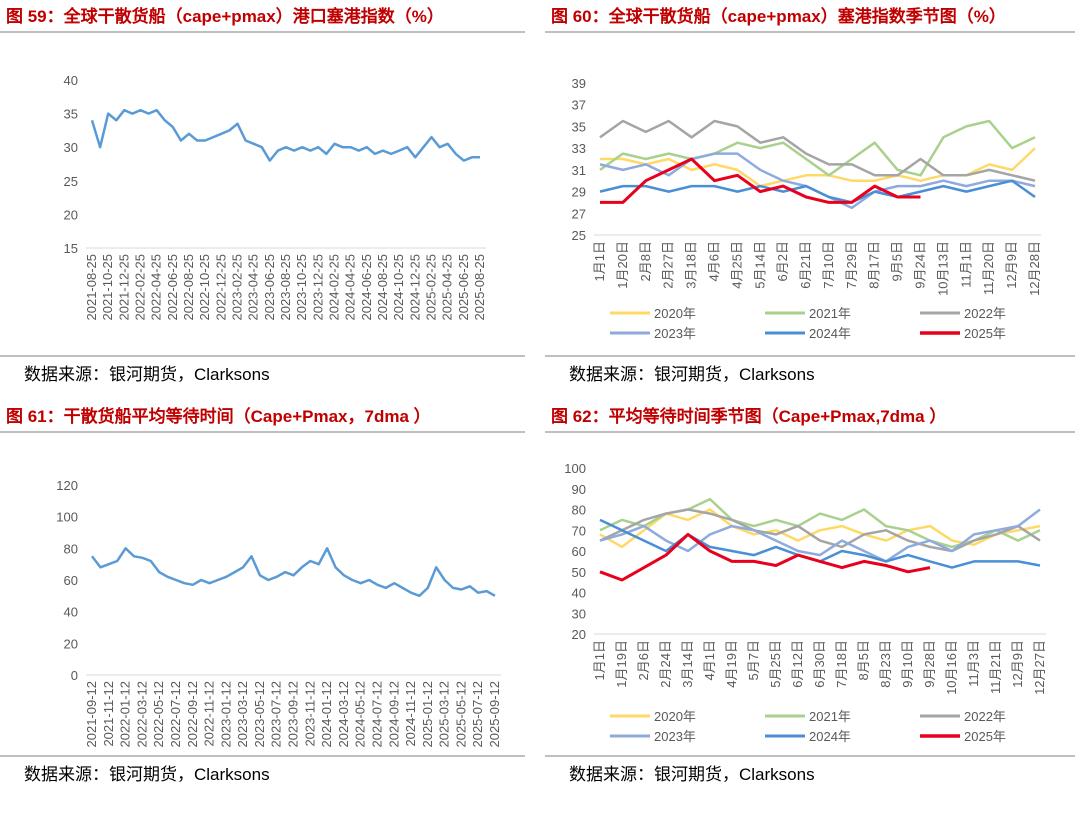 This screenshot has height=821, width=1080. I want to click on x-tick-label: 2022-12-25, so click(220, 287).